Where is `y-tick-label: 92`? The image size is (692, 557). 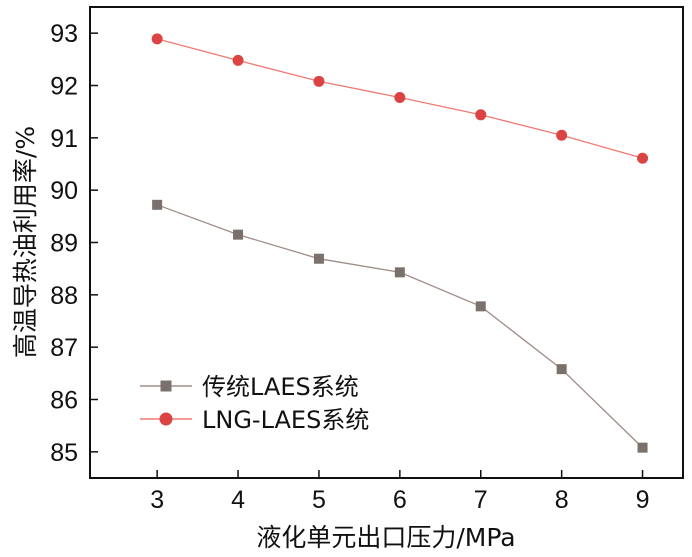
y-tick-label: 92 is located at coordinates (64, 87).